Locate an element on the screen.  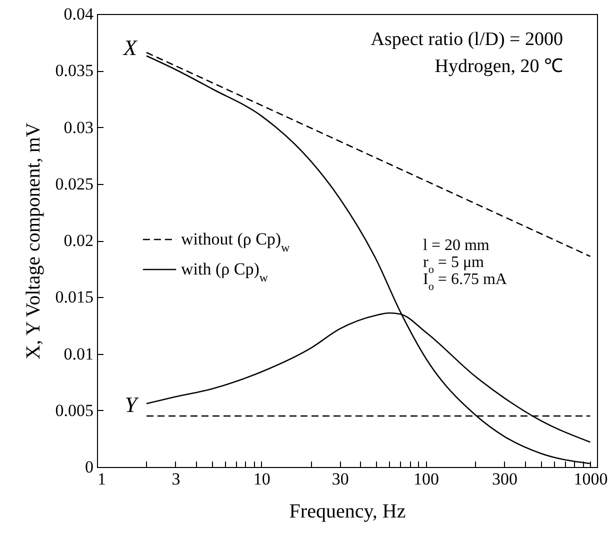
y-tick-label: 0.035 is located at coordinates (74, 70).